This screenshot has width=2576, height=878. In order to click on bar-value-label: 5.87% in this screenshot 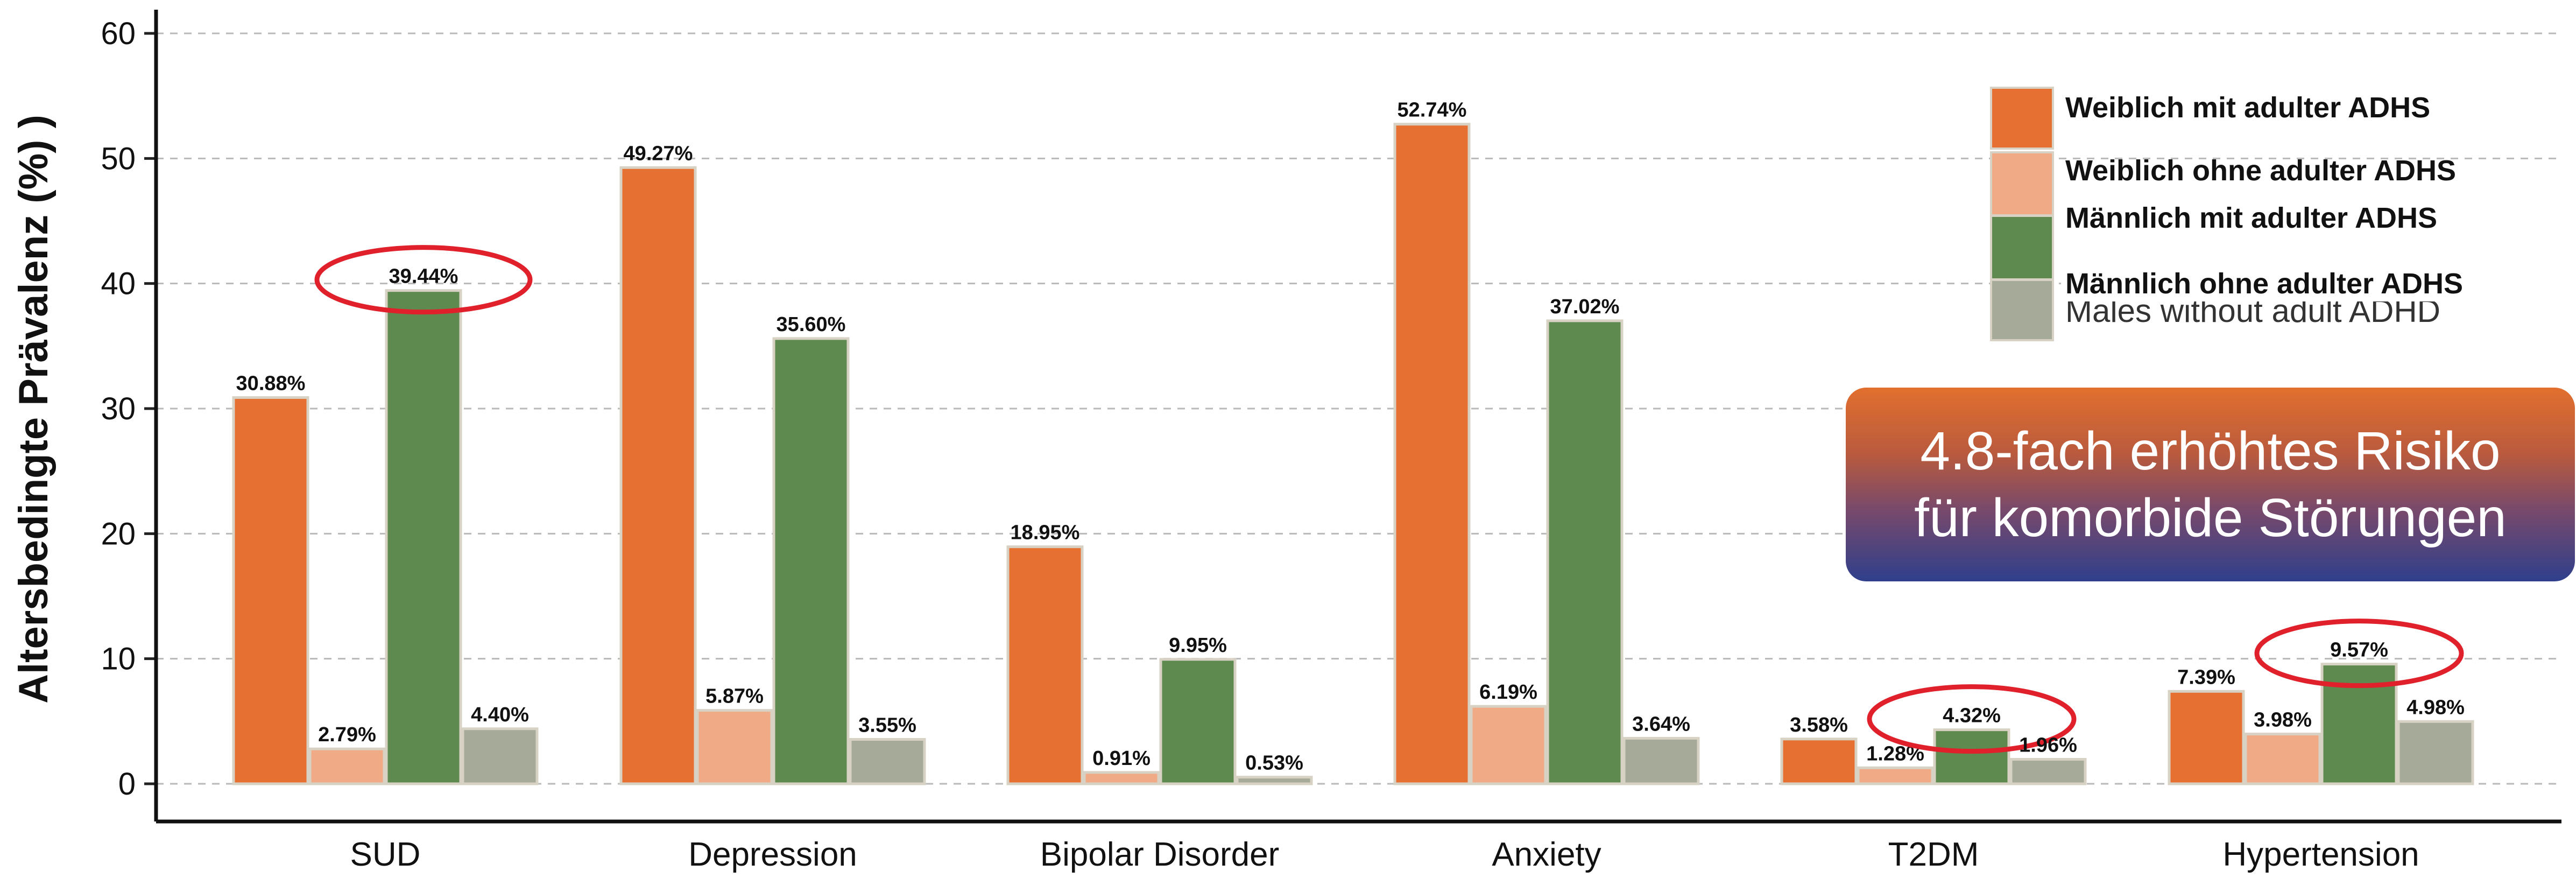, I will do `click(734, 696)`.